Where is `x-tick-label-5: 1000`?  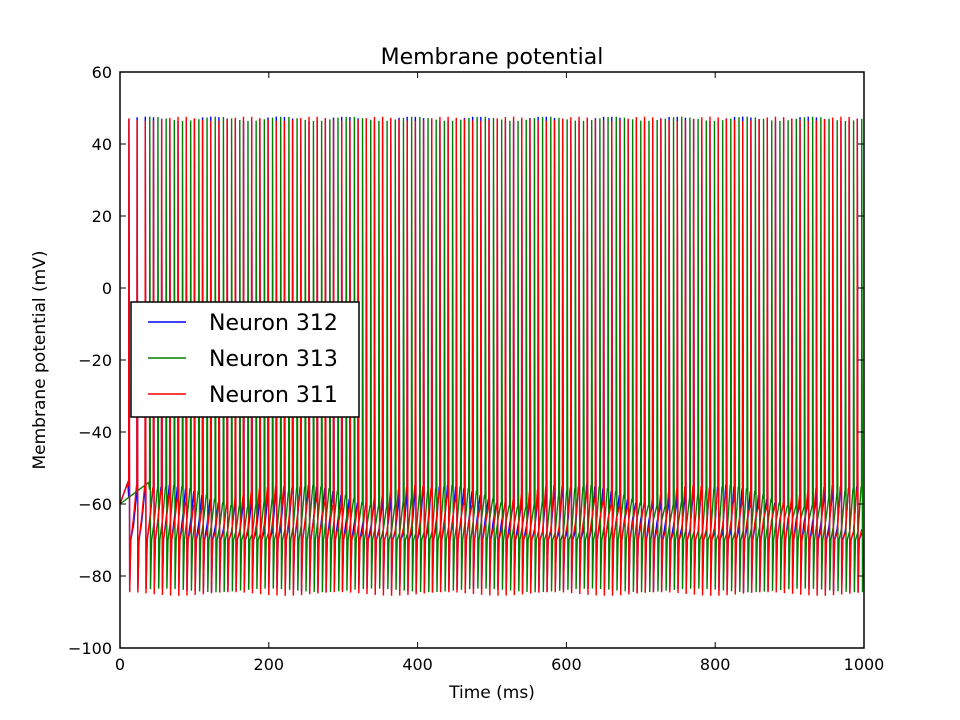
x-tick-label-5: 1000 is located at coordinates (864, 664).